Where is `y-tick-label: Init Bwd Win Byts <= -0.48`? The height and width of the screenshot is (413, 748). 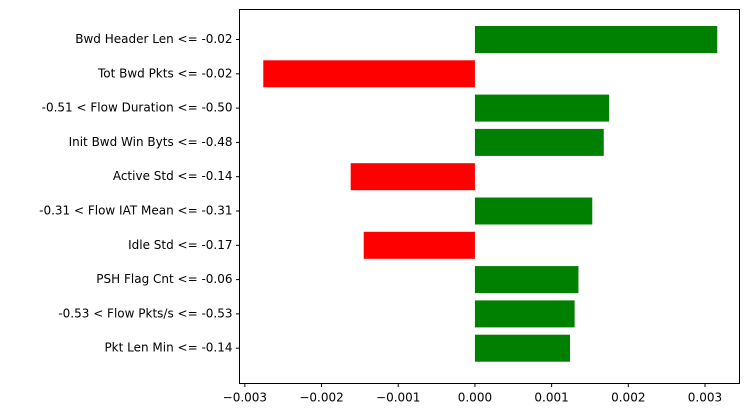
y-tick-label: Init Bwd Win Byts <= -0.48 is located at coordinates (151, 142).